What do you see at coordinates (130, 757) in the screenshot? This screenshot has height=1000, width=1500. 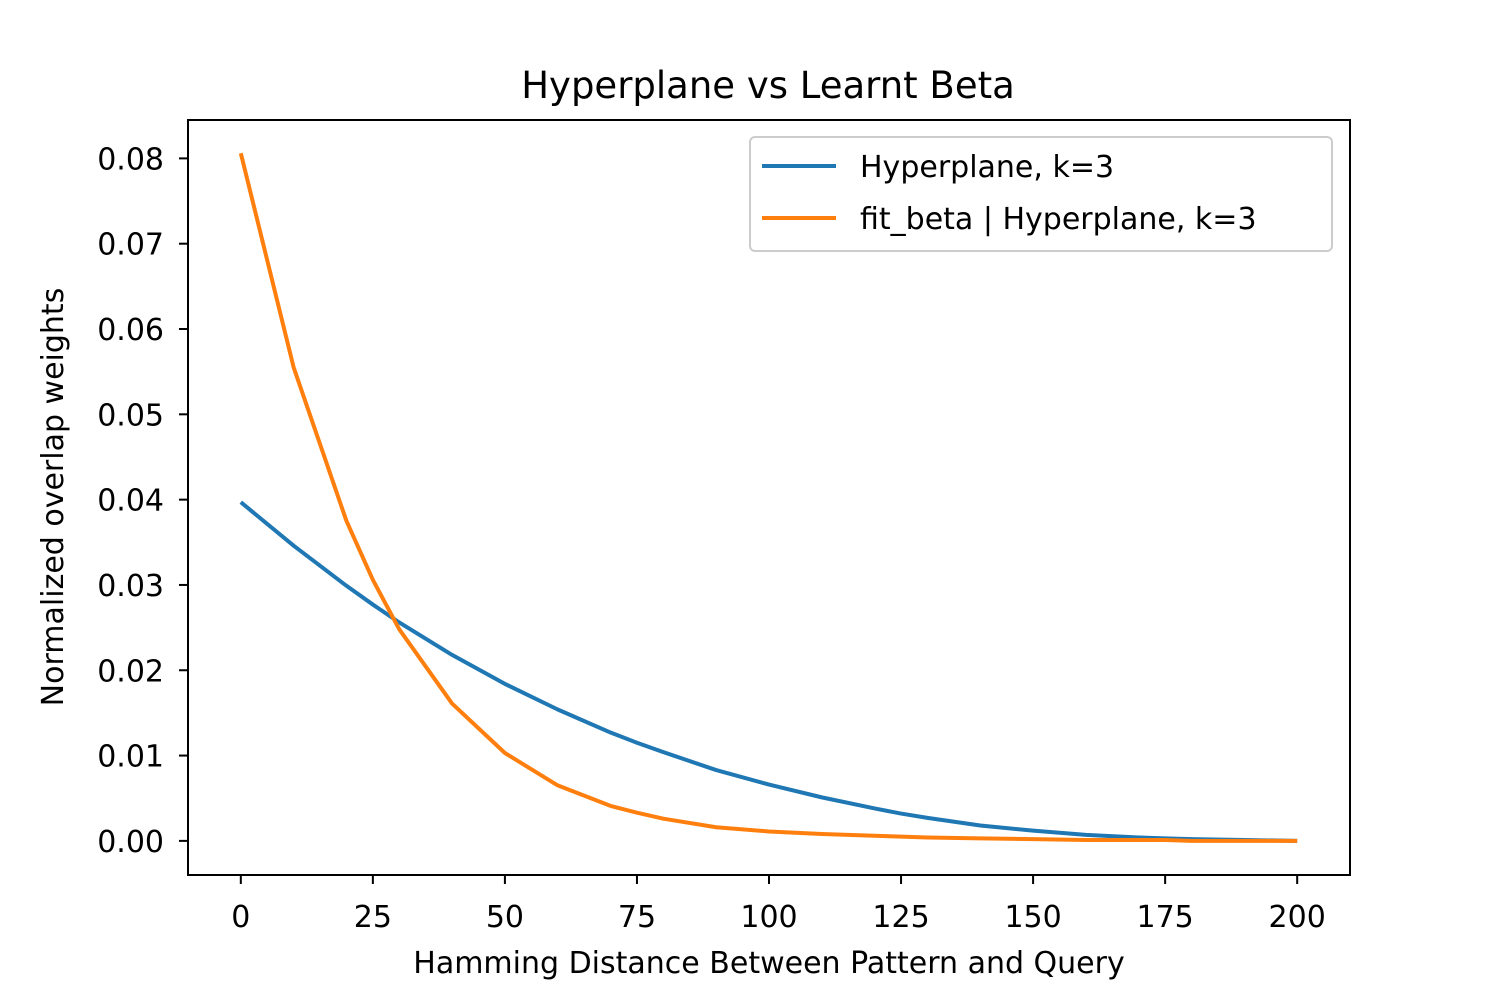 I see `y-tick-label: 0.01` at bounding box center [130, 757].